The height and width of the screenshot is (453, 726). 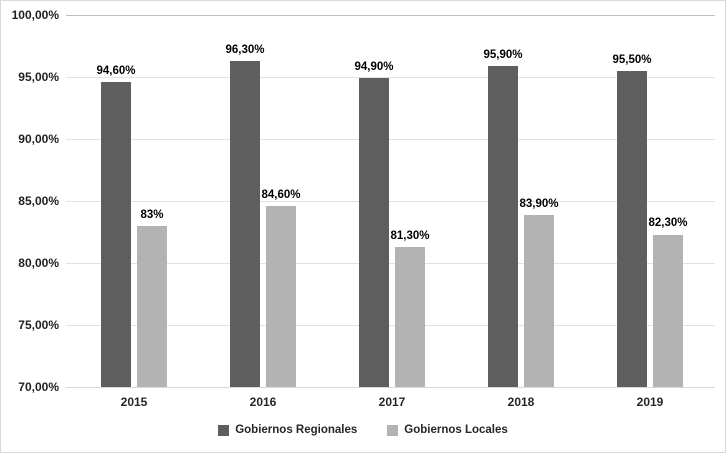 What do you see at coordinates (263, 402) in the screenshot?
I see `x-axis-category-label: 2016` at bounding box center [263, 402].